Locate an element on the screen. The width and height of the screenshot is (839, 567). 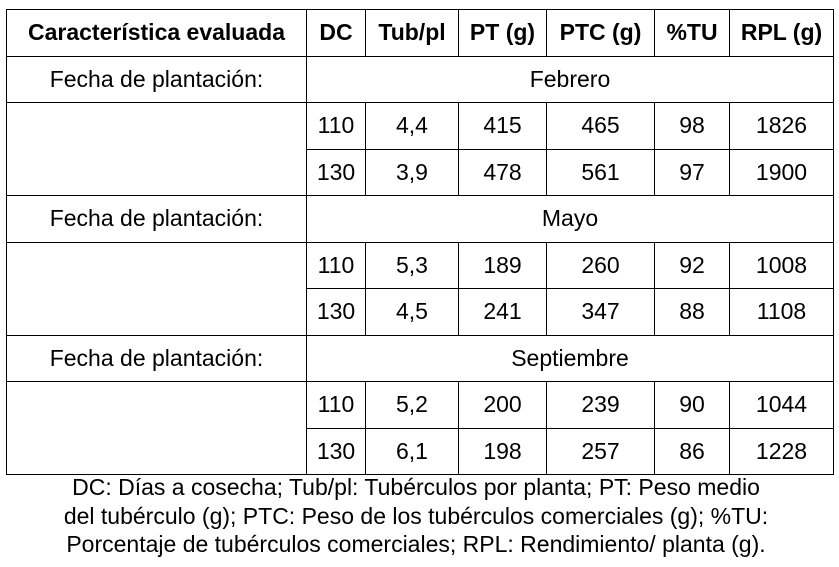
header-pt: PT (g) is located at coordinates (502, 33).